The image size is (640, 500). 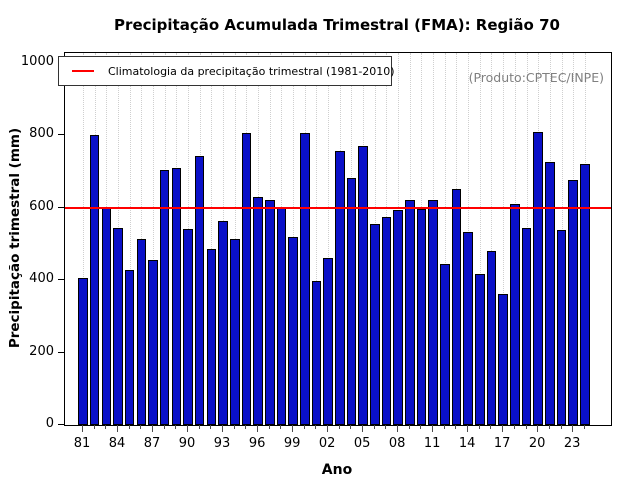 What do you see at coordinates (409, 312) in the screenshot?
I see `bar-2009` at bounding box center [409, 312].